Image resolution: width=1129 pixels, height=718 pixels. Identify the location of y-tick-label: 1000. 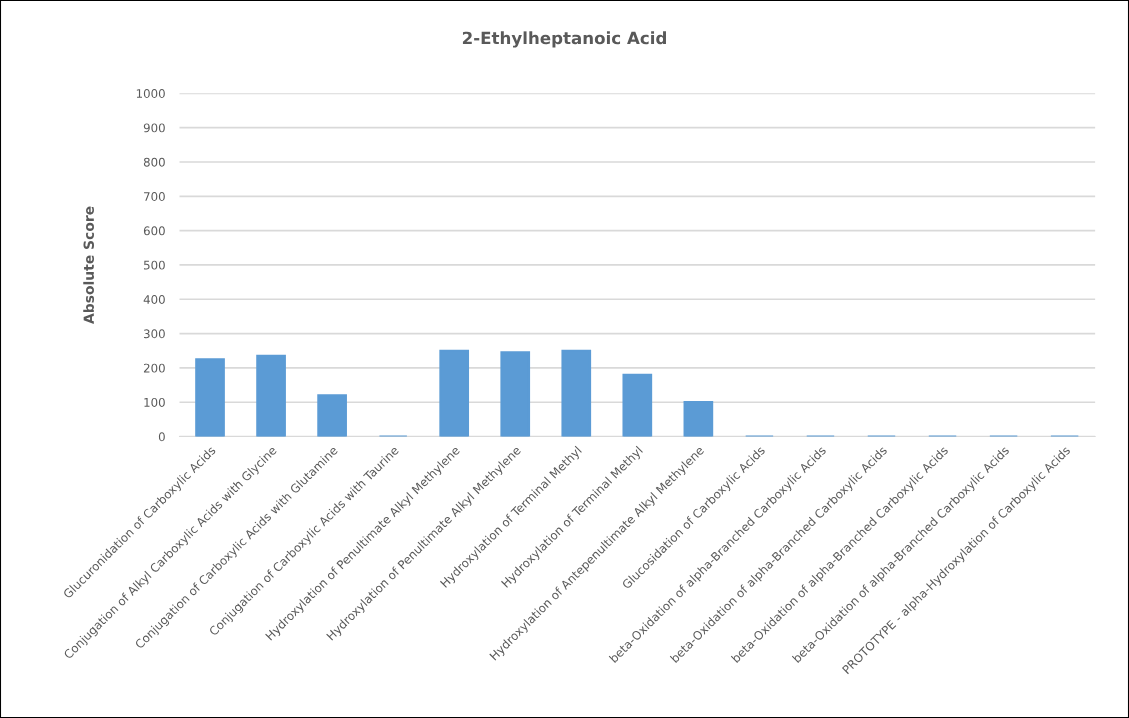
(150, 93).